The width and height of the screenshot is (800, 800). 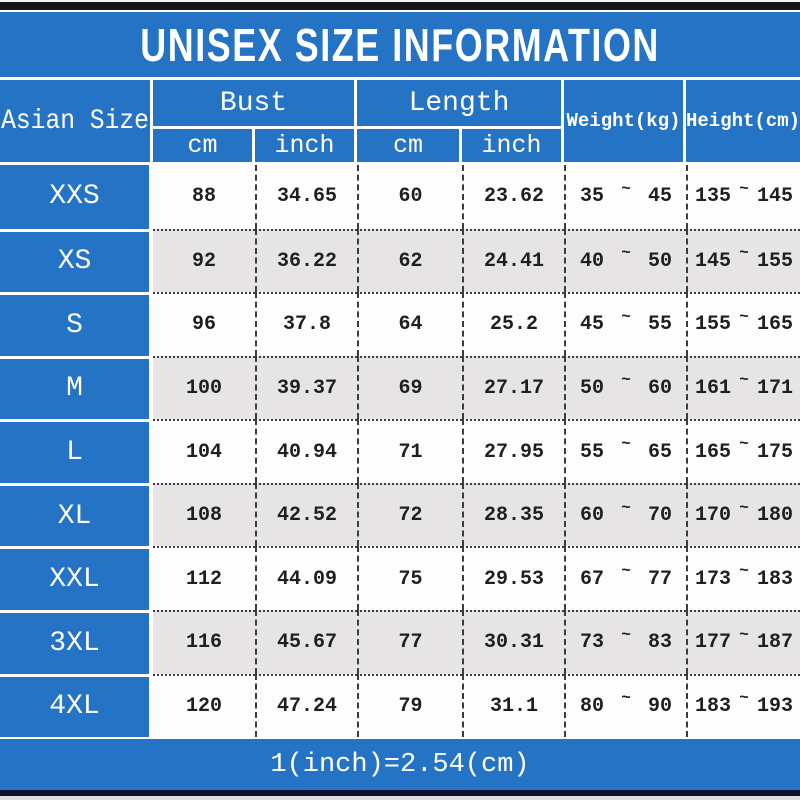 I want to click on weight-range-cell: 45 ~55, so click(x=625, y=324).